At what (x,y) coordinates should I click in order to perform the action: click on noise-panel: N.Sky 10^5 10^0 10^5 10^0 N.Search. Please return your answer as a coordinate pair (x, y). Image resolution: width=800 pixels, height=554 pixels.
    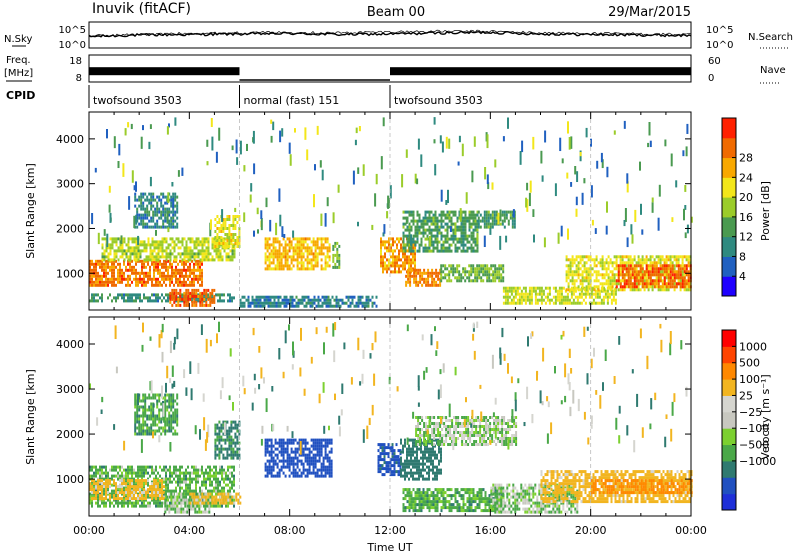
    Looking at the image, I should click on (398, 36).